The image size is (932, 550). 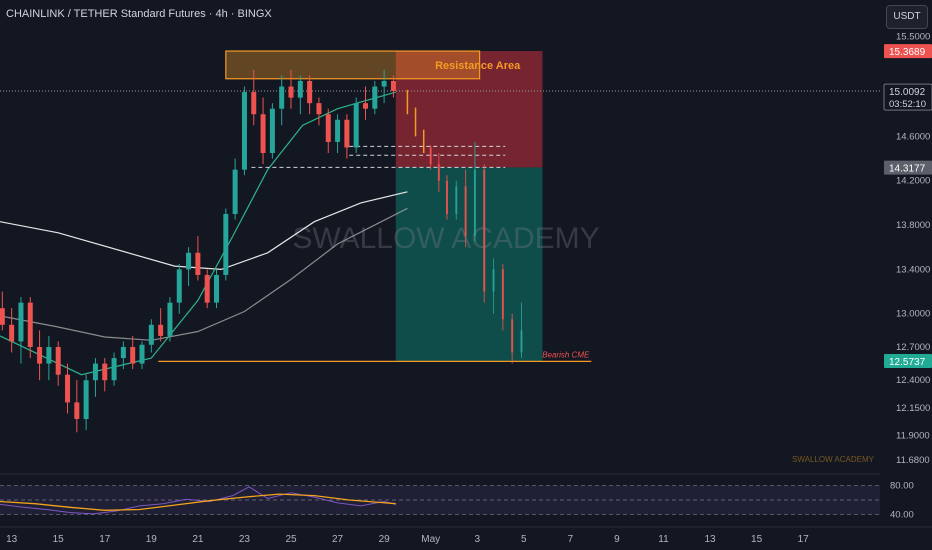 I want to click on short-stop-zone, so click(x=469, y=109).